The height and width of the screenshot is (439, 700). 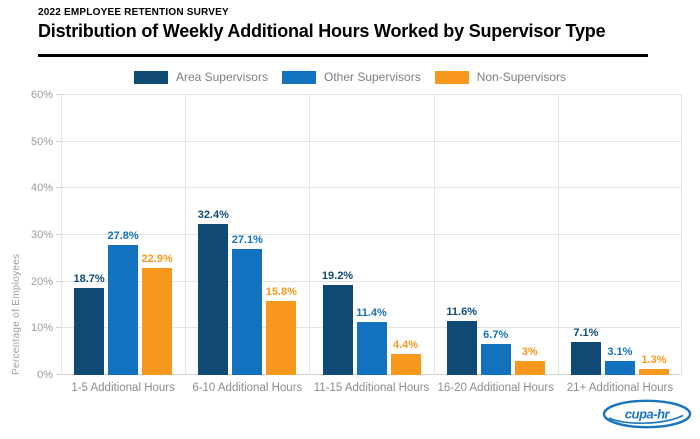 I want to click on bar-value-label: 7.1%, so click(x=586, y=332).